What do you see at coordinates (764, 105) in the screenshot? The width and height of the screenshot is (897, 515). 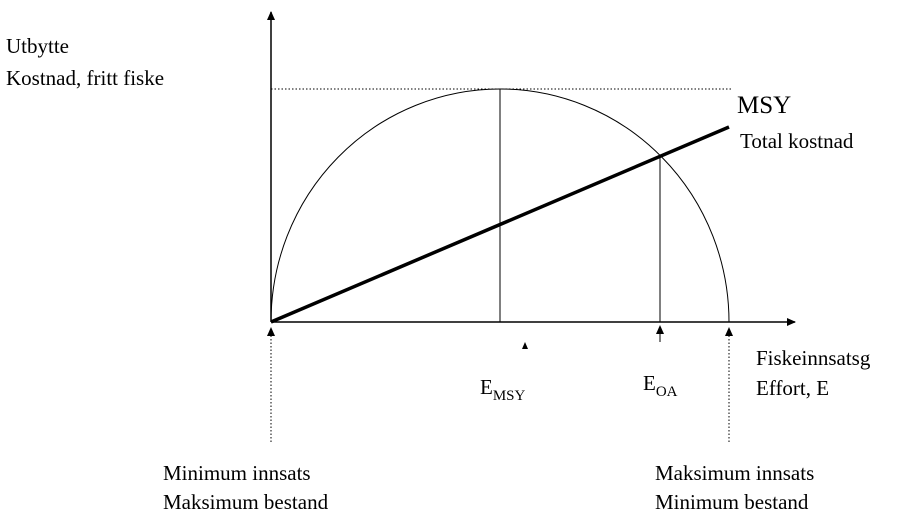 I see `msy-label: MSY` at bounding box center [764, 105].